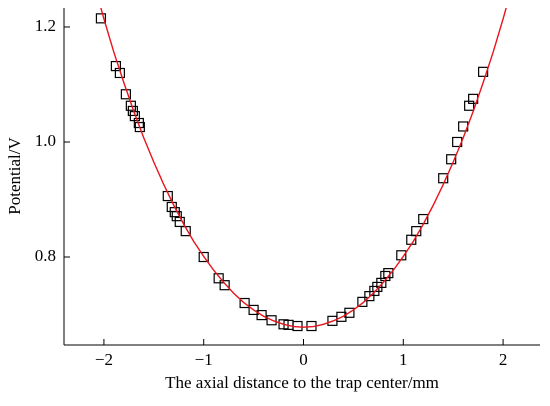  I want to click on y-tick-label: 1.2, so click(45, 25).